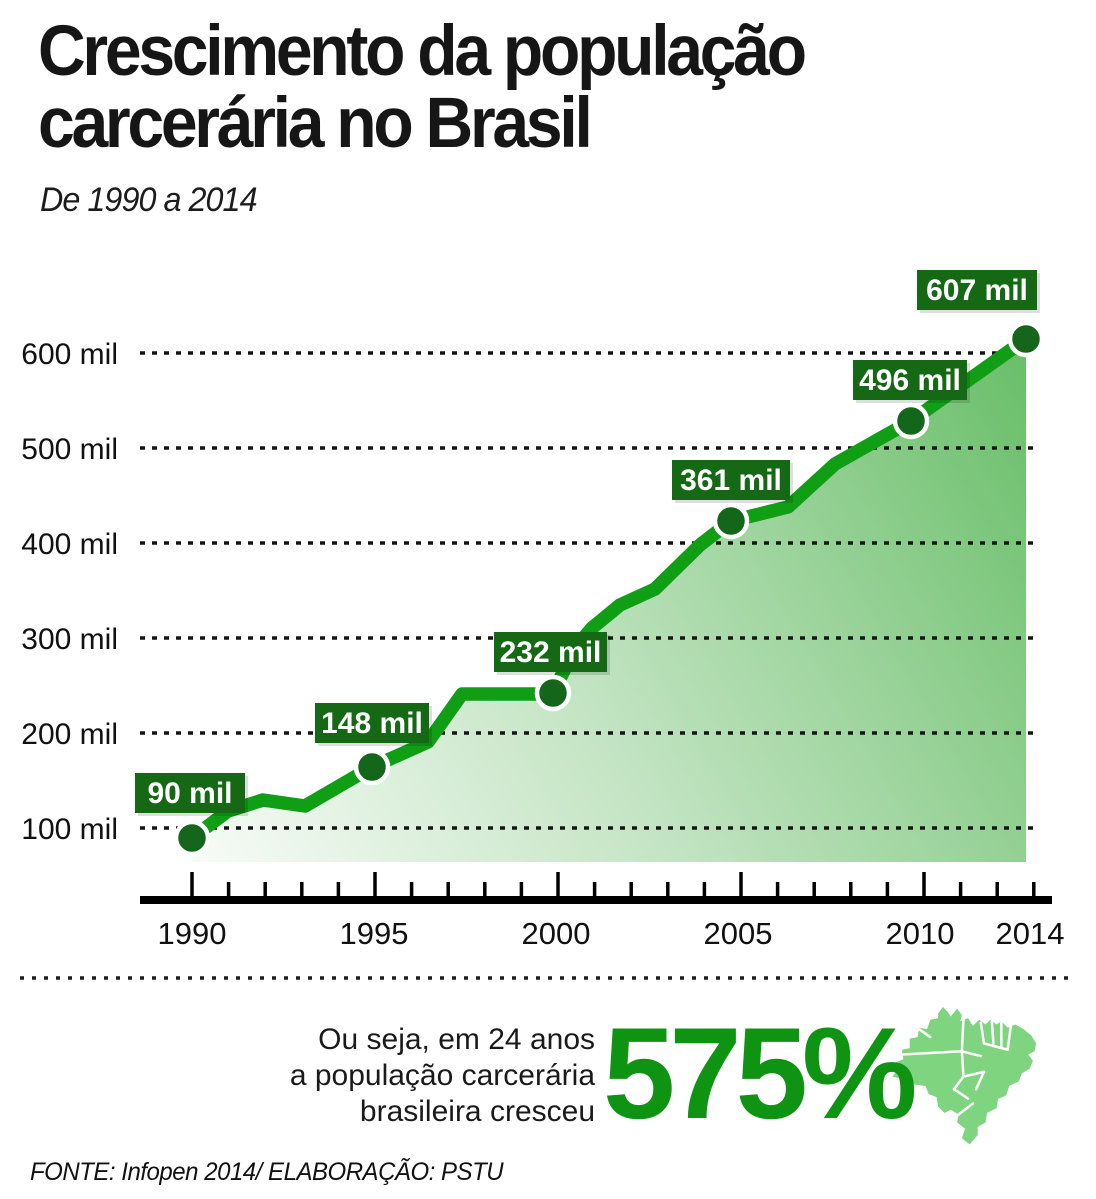 The width and height of the screenshot is (1096, 1199). Describe the element at coordinates (920, 933) in the screenshot. I see `x-axis-label: 2010` at that location.